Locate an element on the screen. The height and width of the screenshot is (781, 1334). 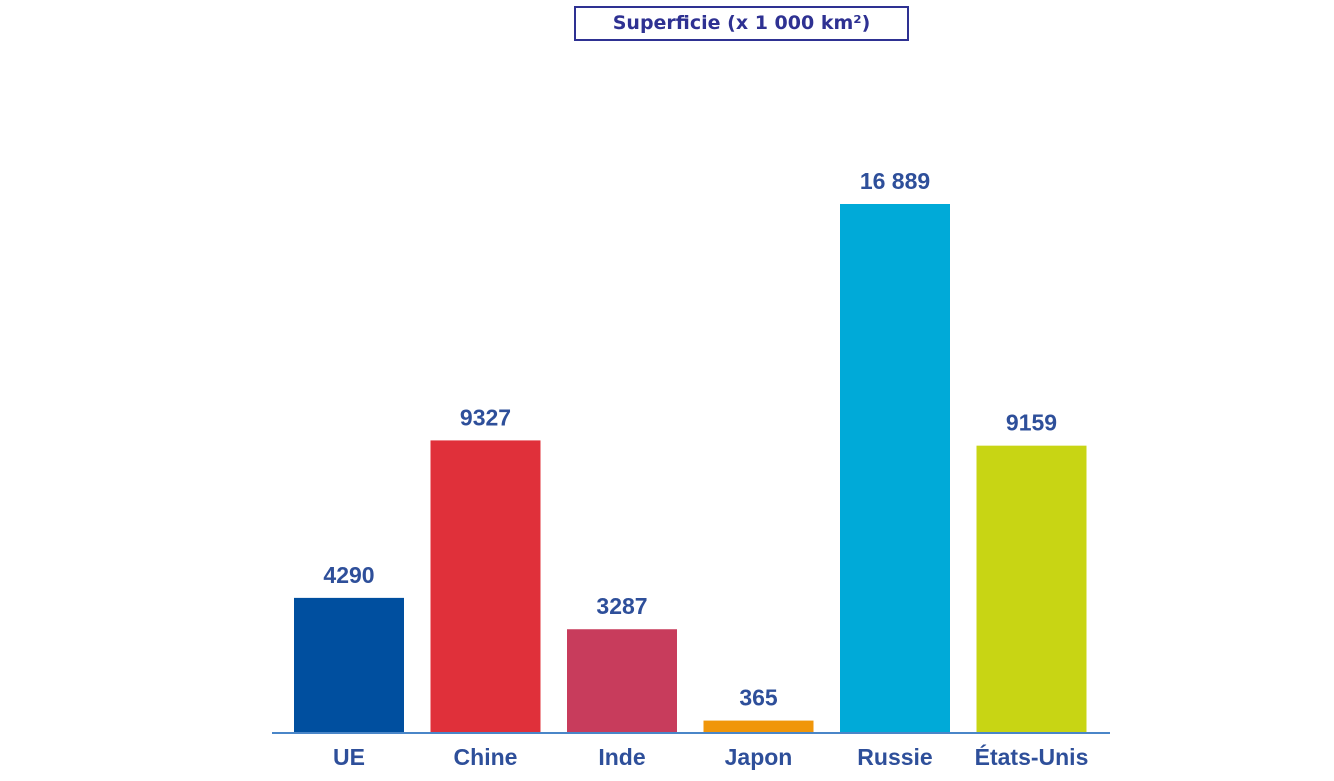
bar-japon is located at coordinates (758, 726).